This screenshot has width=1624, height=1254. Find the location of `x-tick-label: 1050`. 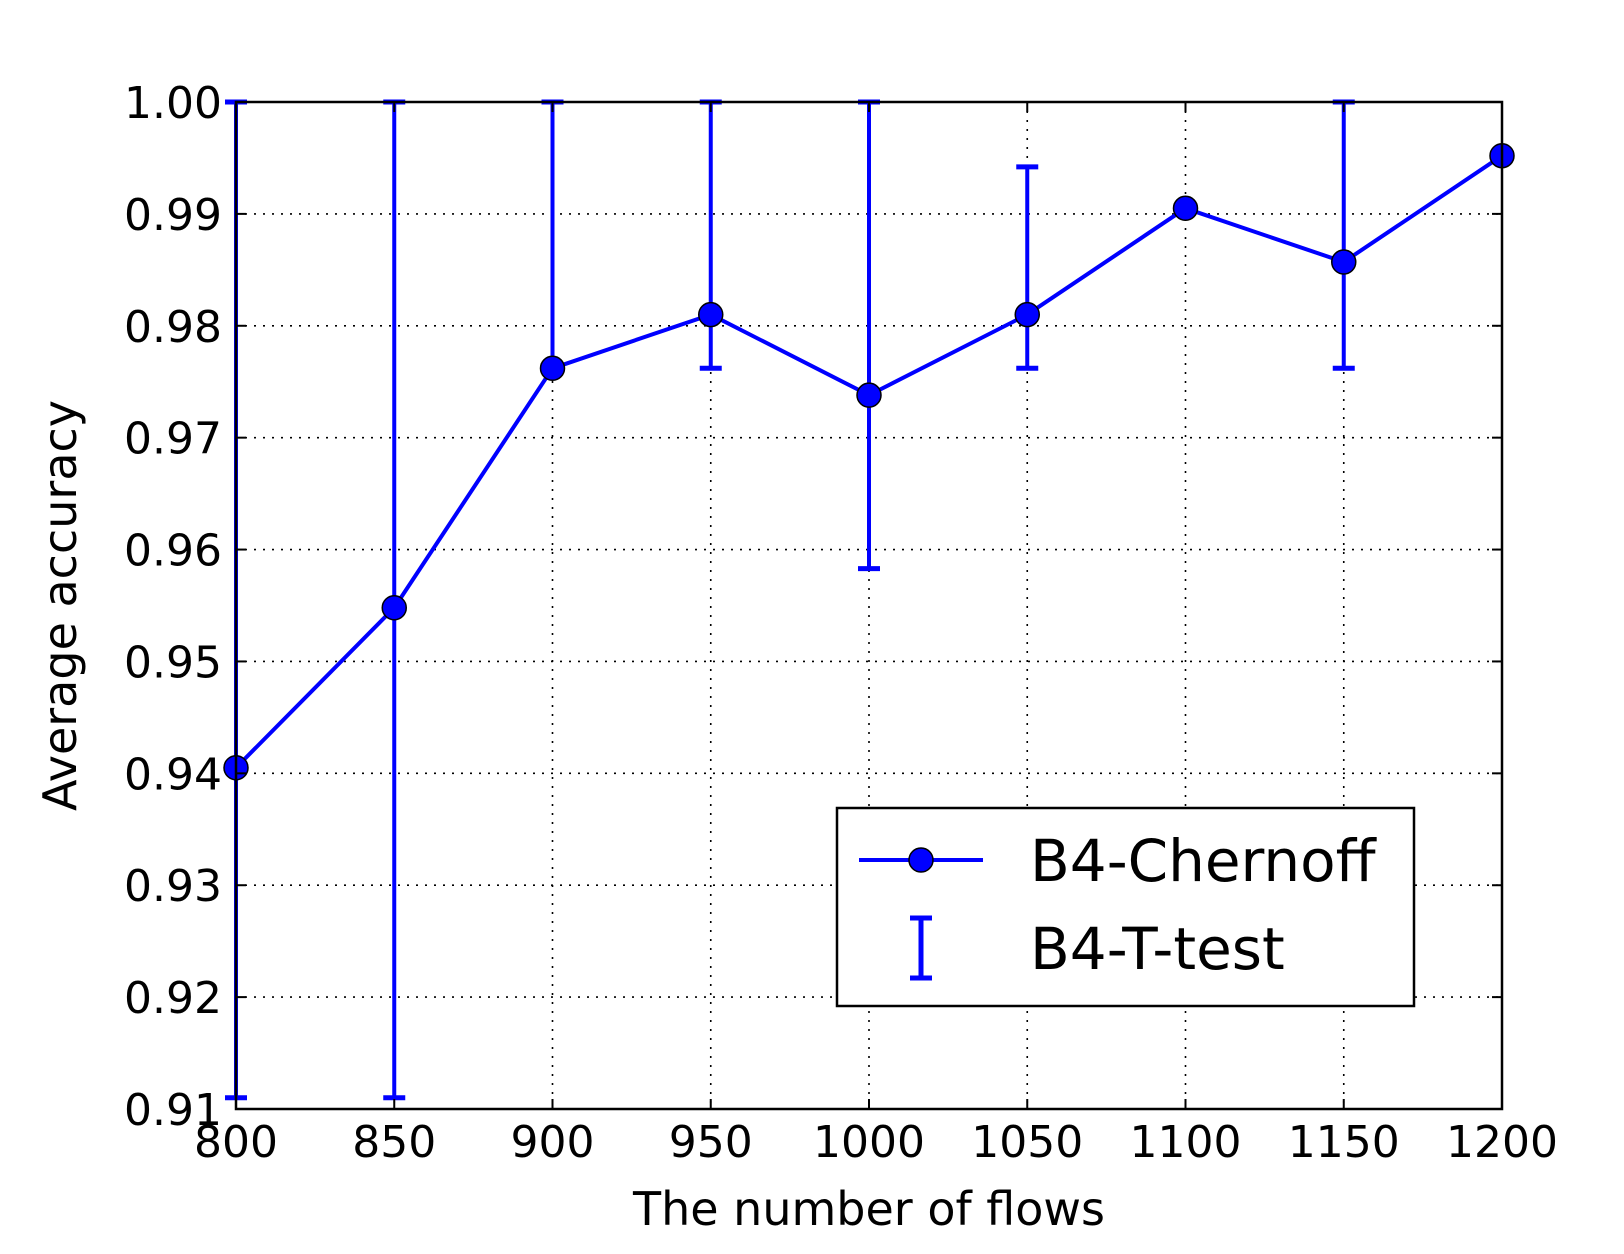

x-tick-label: 1050 is located at coordinates (1027, 1142).